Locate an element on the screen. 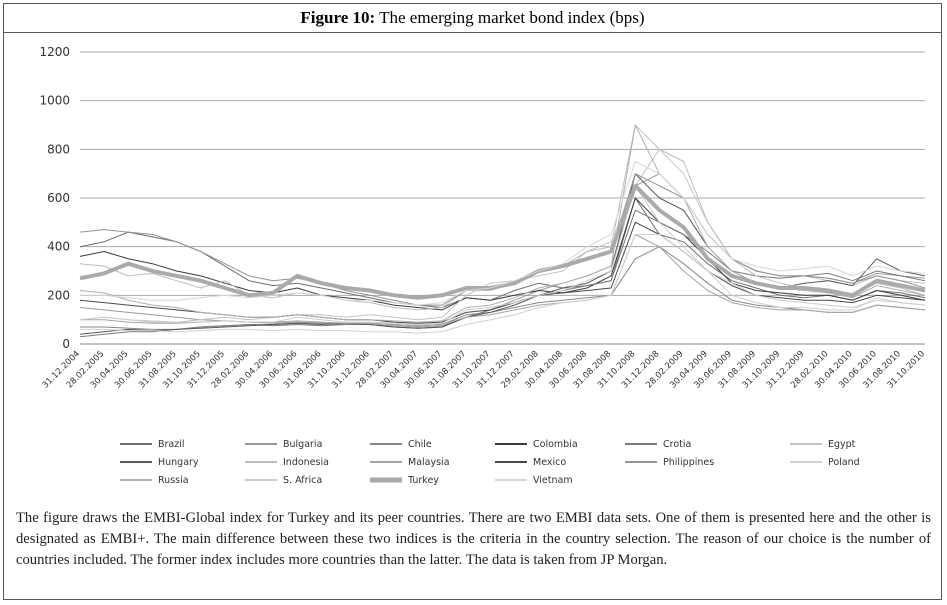  legend-label: Bulgaria is located at coordinates (302, 444).